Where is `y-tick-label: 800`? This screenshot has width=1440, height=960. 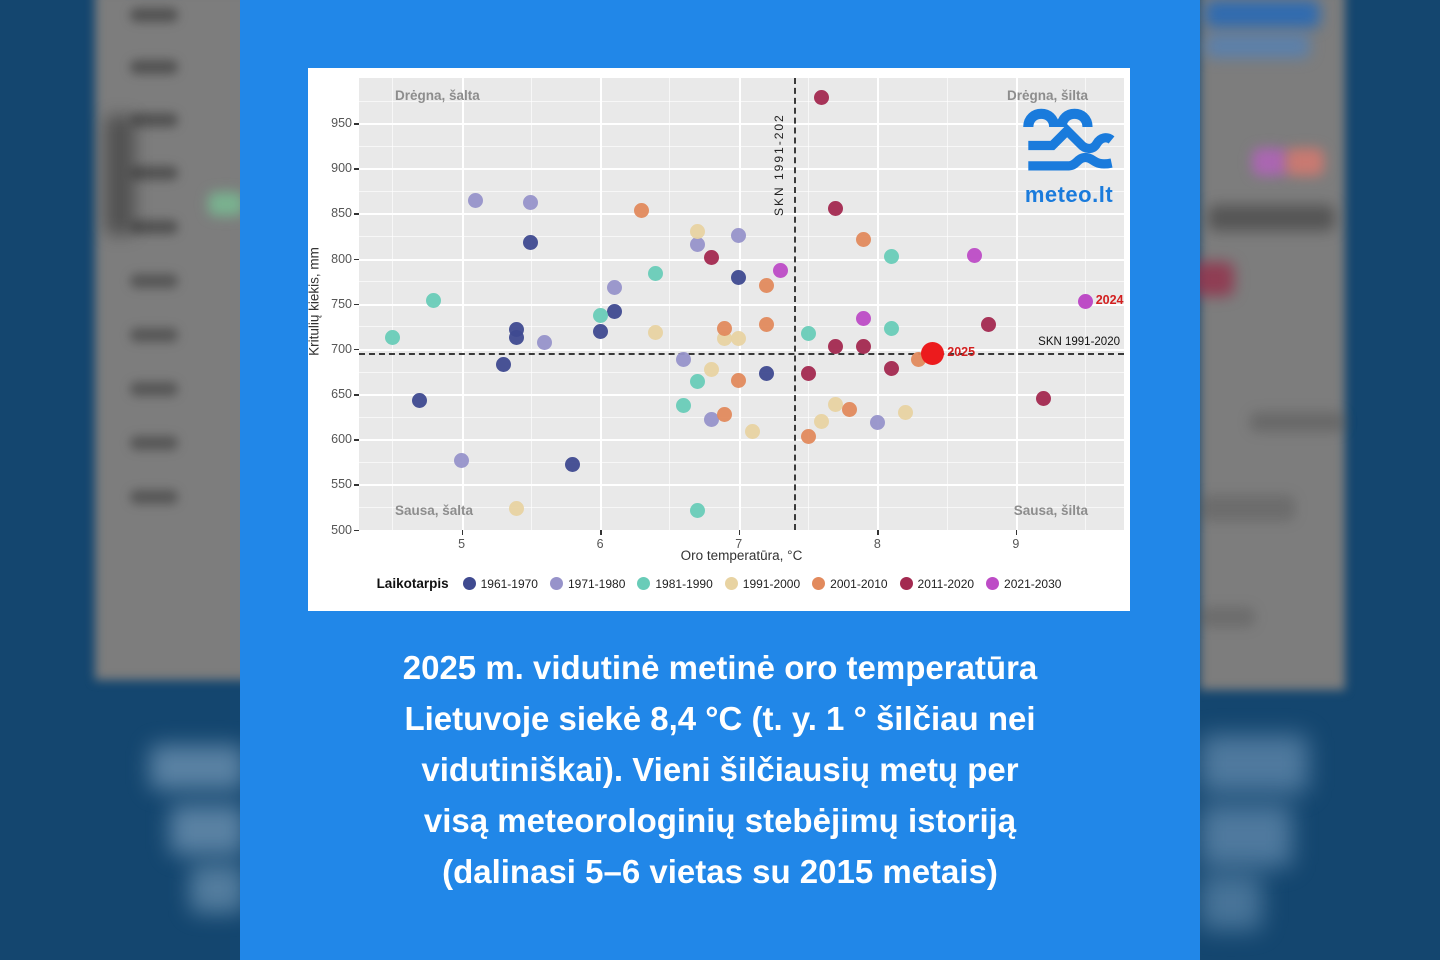 y-tick-label: 800 is located at coordinates (341, 258).